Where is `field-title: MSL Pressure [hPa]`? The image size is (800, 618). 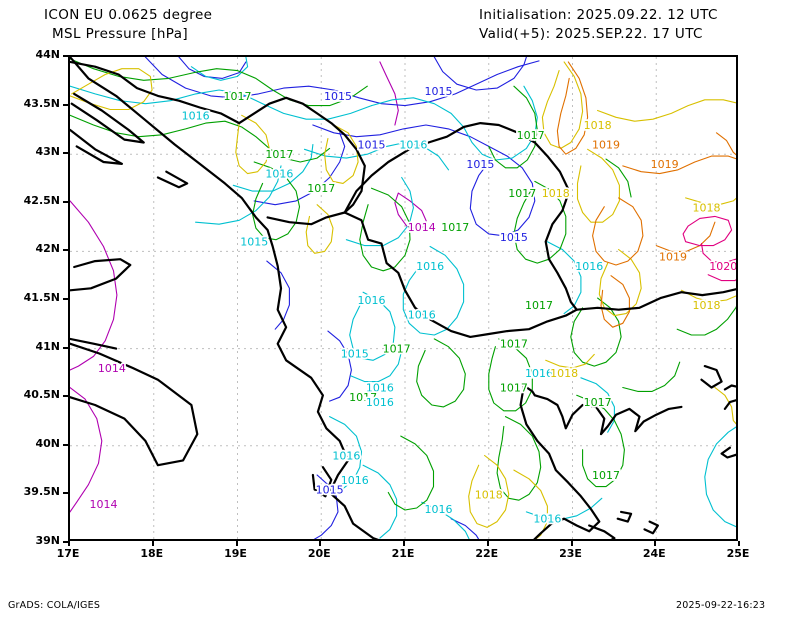 field-title: MSL Pressure [hPa] is located at coordinates (120, 34).